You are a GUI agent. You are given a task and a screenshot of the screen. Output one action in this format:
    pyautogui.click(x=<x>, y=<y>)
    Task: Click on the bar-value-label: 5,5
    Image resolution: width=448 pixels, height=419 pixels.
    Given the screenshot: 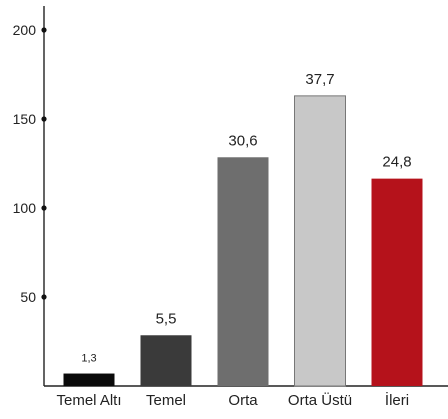 What is the action you would take?
    pyautogui.click(x=166, y=318)
    